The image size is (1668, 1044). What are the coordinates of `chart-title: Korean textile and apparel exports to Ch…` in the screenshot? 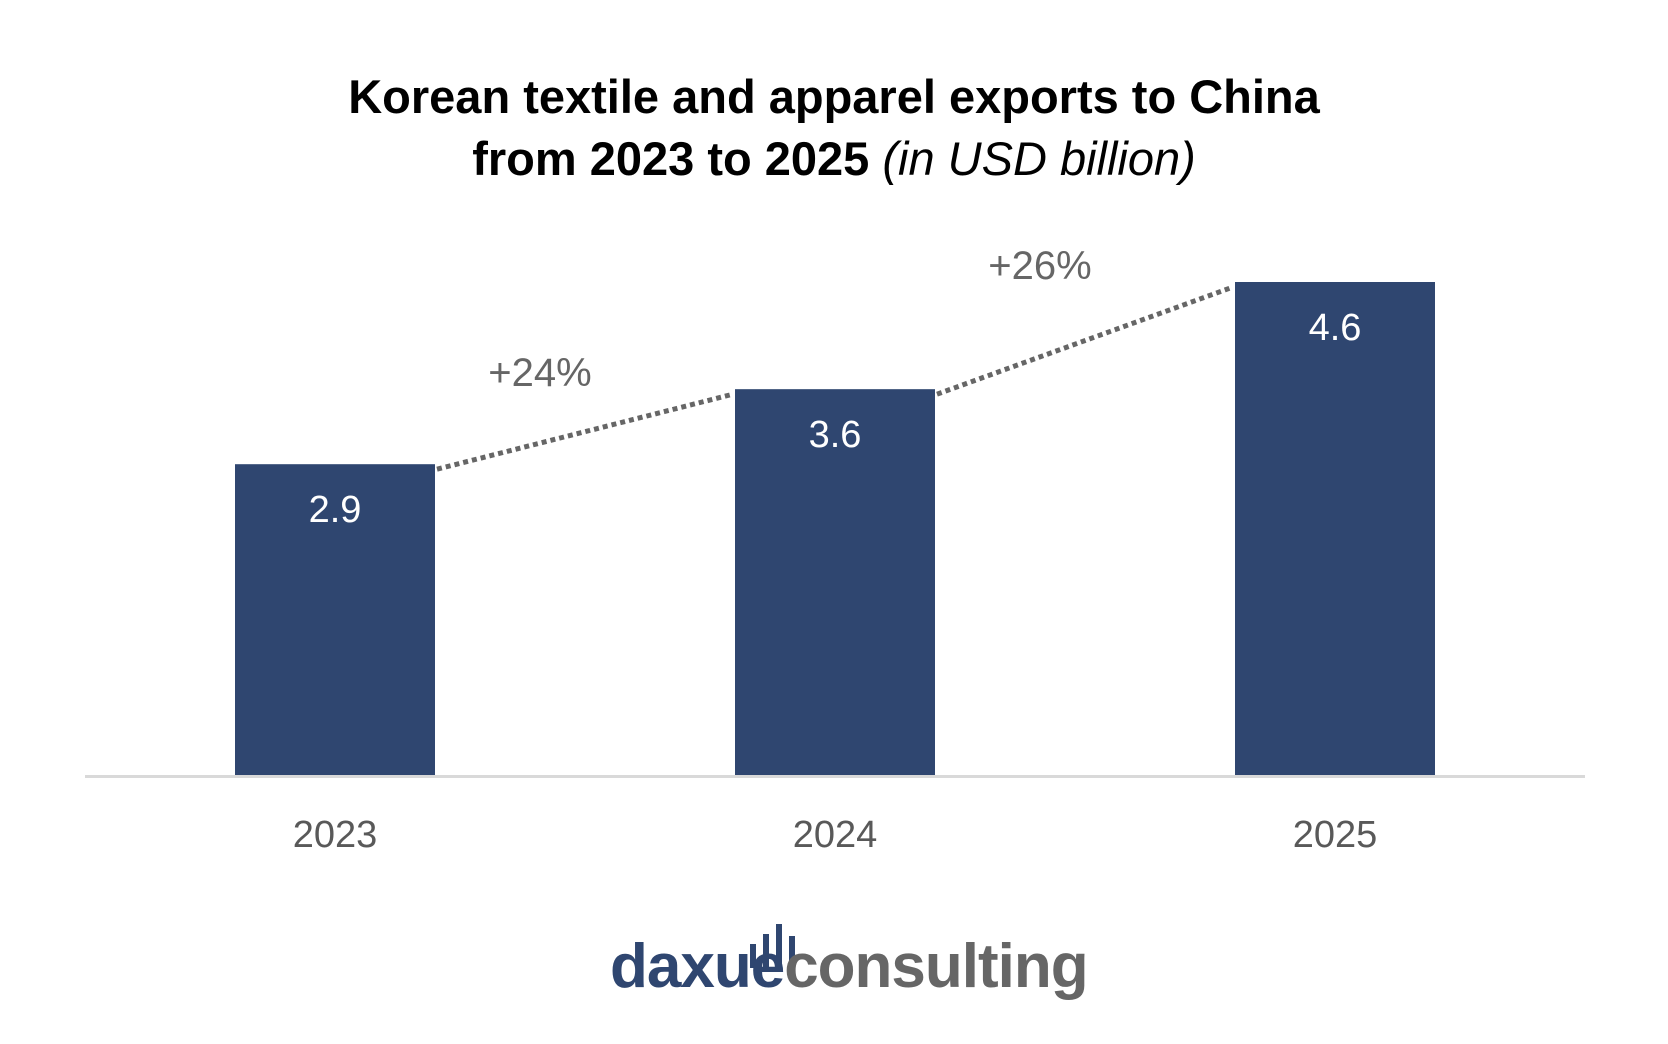 It's located at (834, 128).